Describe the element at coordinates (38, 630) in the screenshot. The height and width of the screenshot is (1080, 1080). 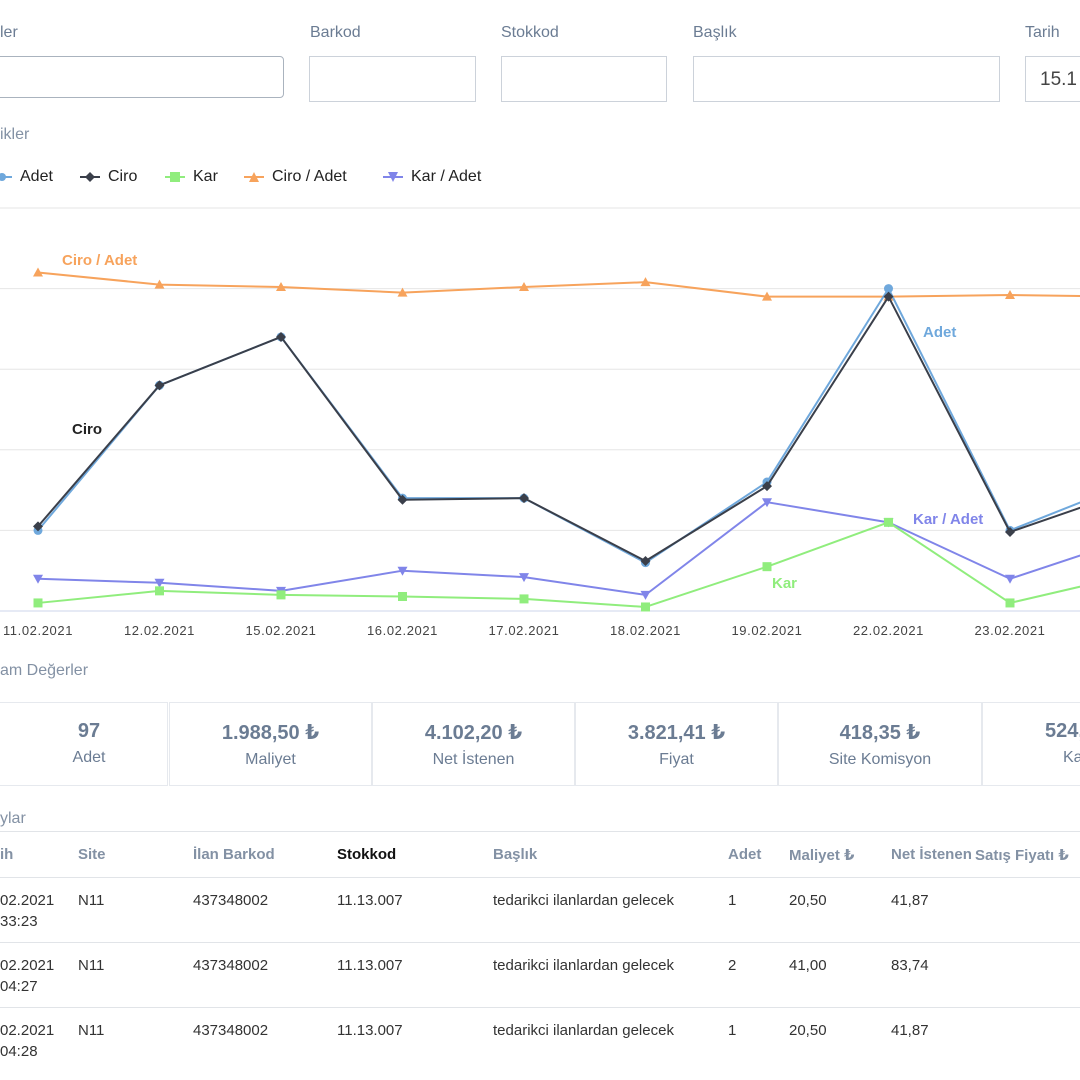
I see `x-tick-label: 11.02.2021` at that location.